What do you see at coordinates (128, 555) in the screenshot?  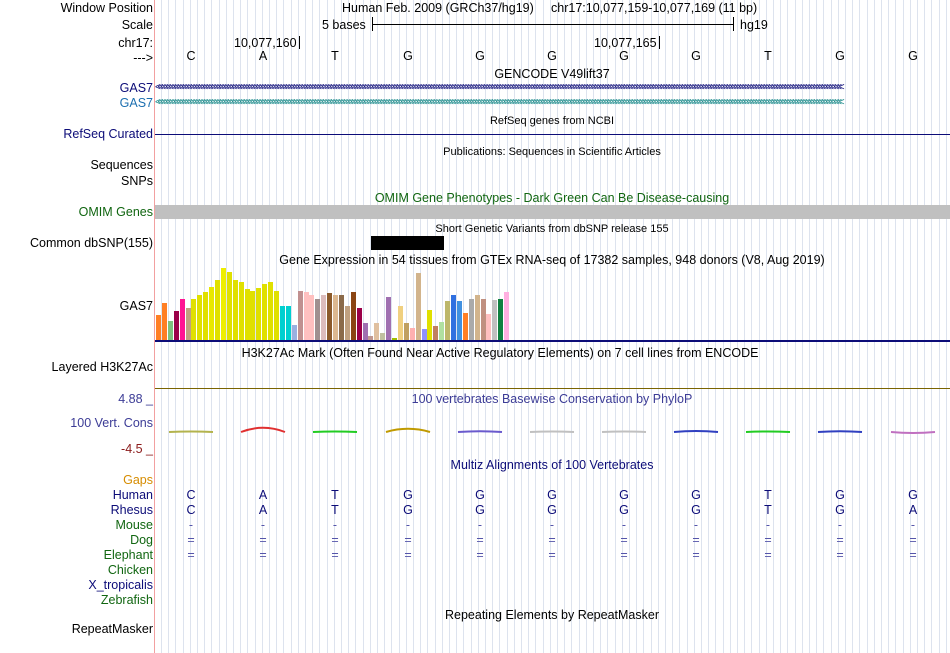 I see `species-label: Elephant` at bounding box center [128, 555].